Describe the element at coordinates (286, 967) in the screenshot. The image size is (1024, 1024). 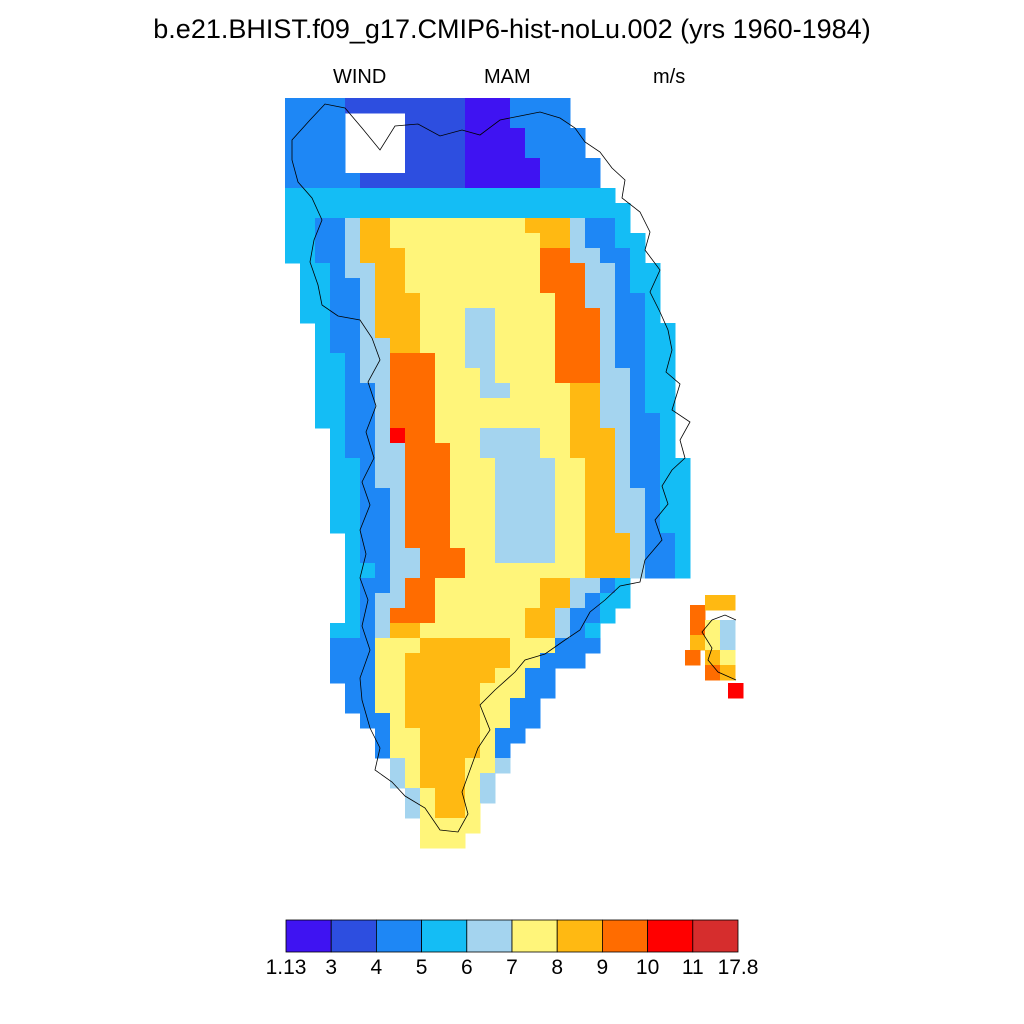
I see `colorbar-tick-label: 1.13` at that location.